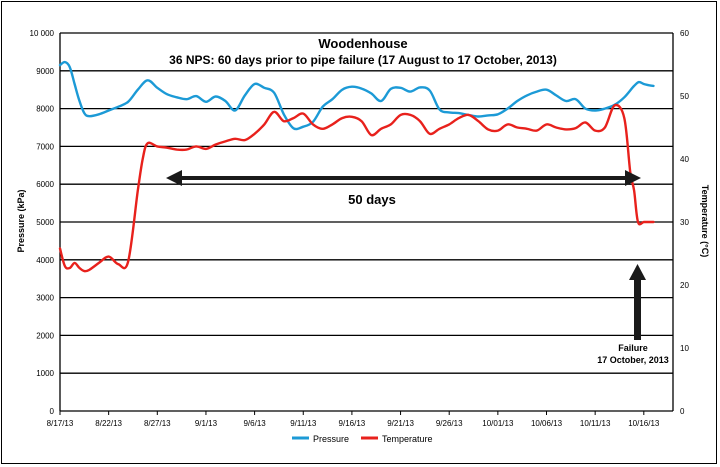 This screenshot has height=467, width=720. I want to click on right-tick-label: 60, so click(684, 33).